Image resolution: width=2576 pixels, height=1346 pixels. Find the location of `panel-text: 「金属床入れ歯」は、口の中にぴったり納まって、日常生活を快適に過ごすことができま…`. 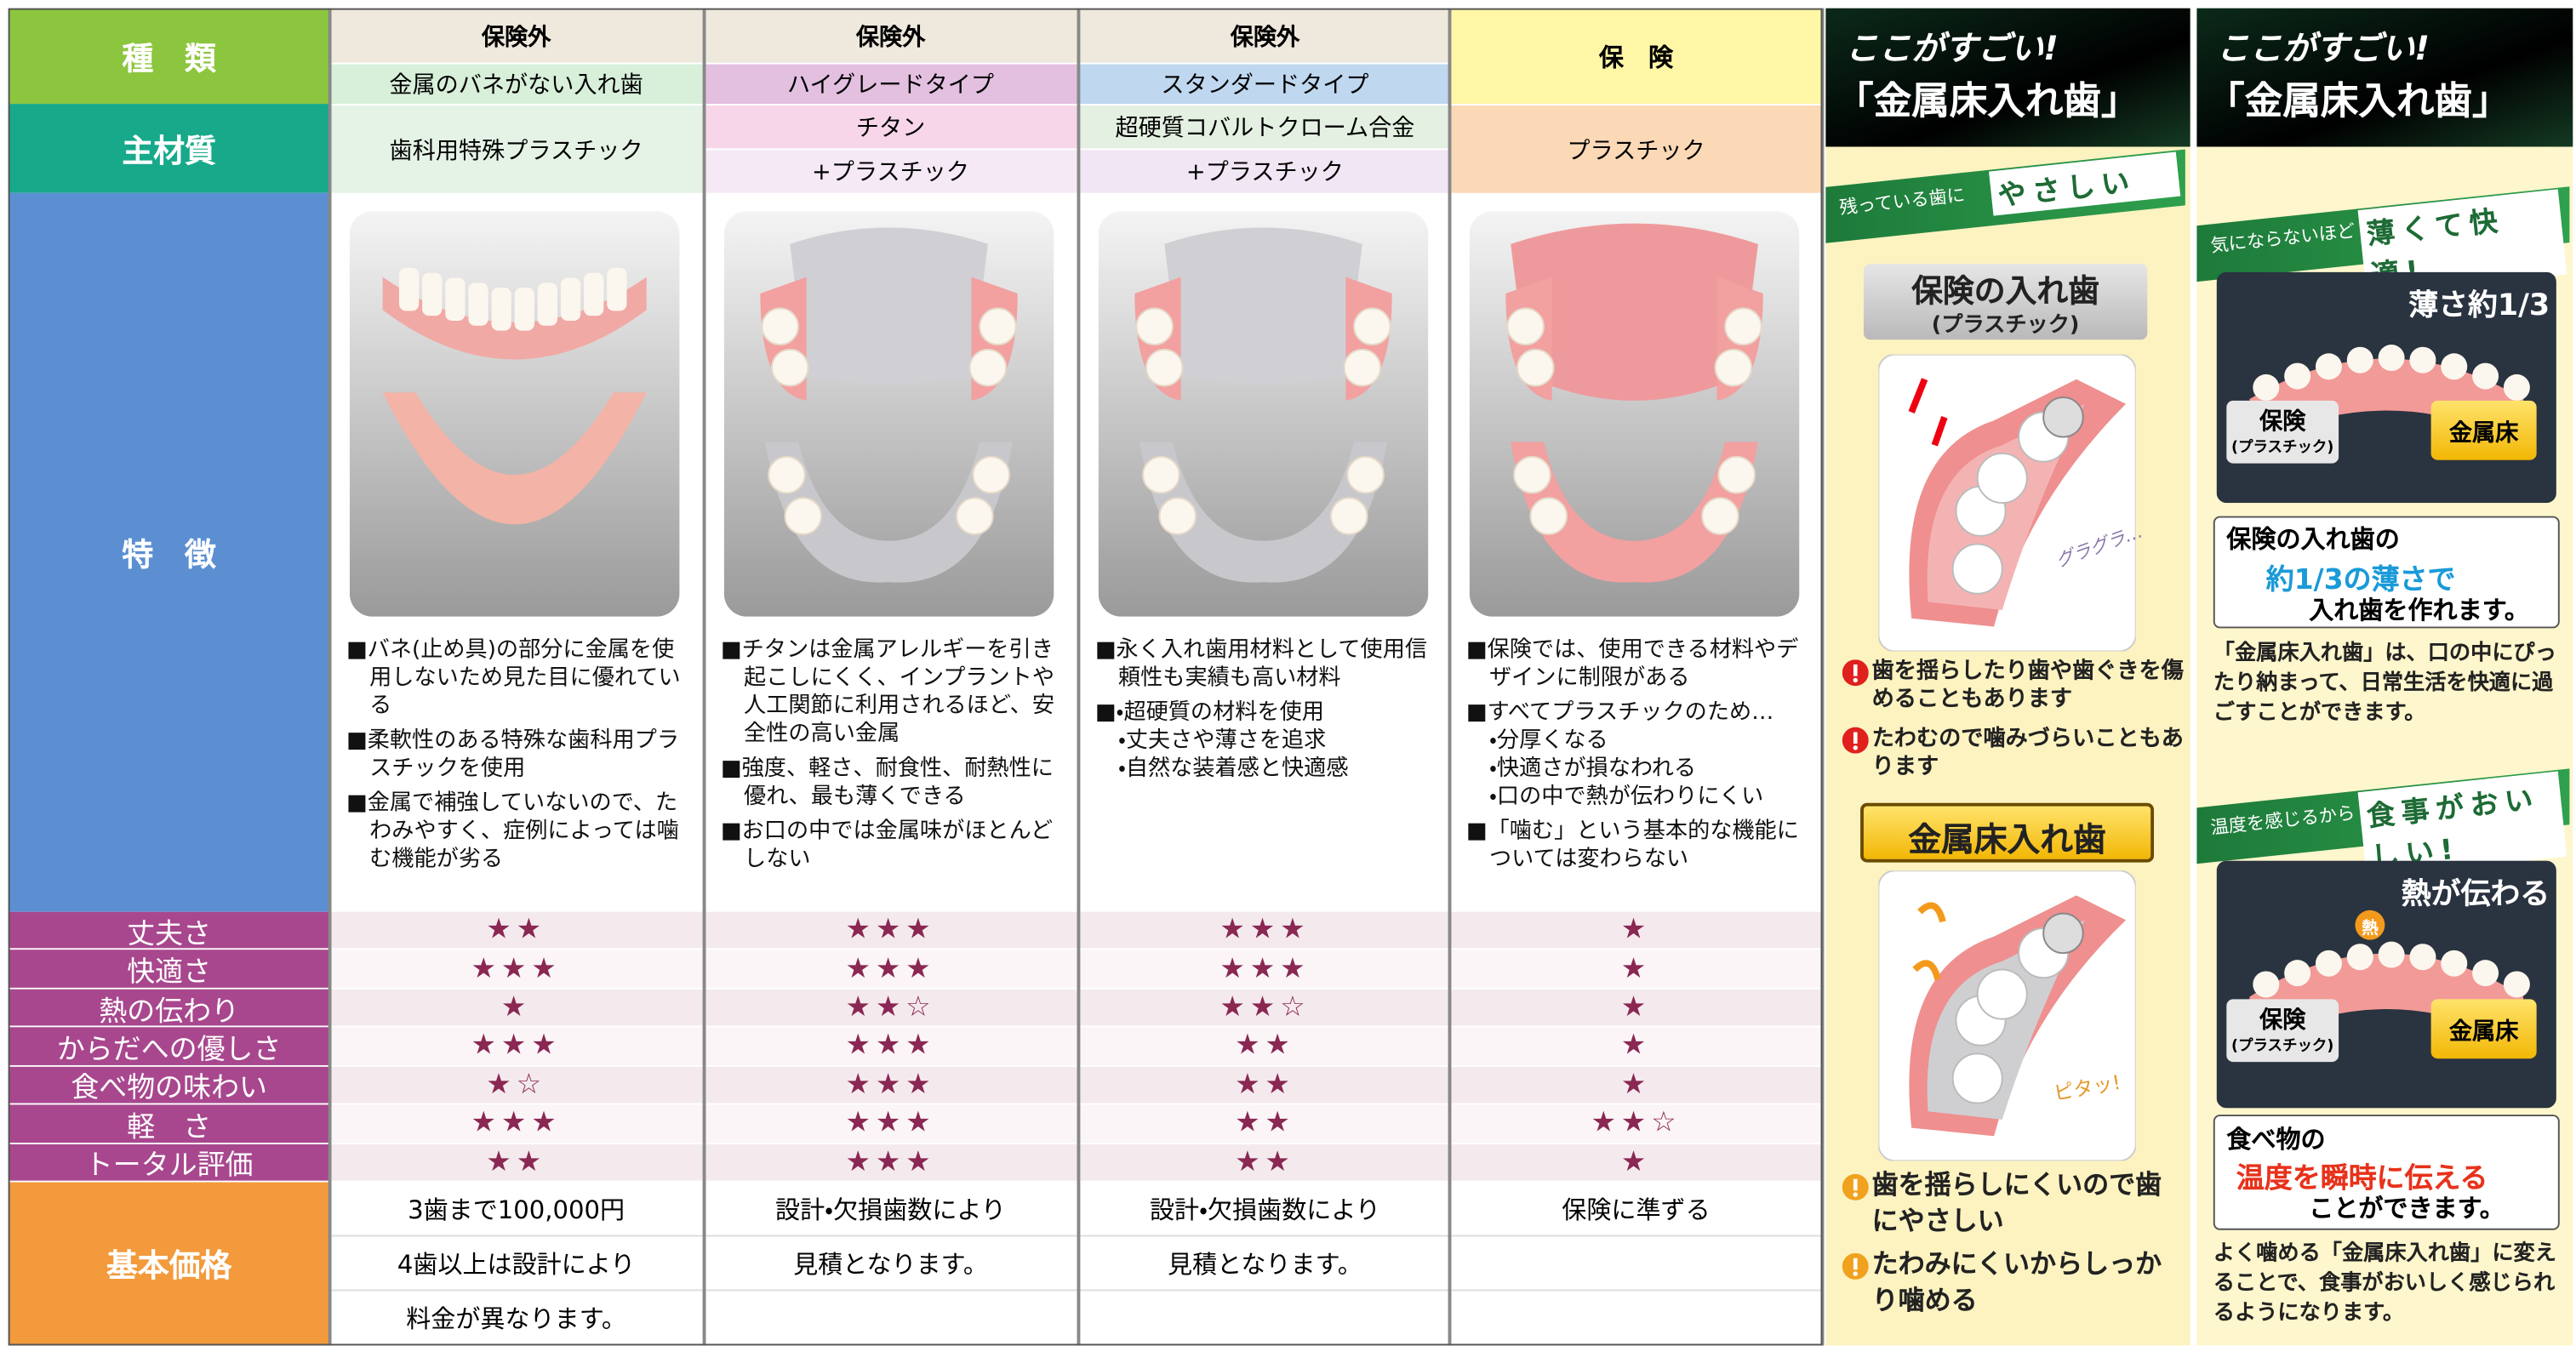

panel-text: 「金属床入れ歯」は、口の中にぴったり納まって、日常生活を快適に過ごすことができま… is located at coordinates (2384, 684).